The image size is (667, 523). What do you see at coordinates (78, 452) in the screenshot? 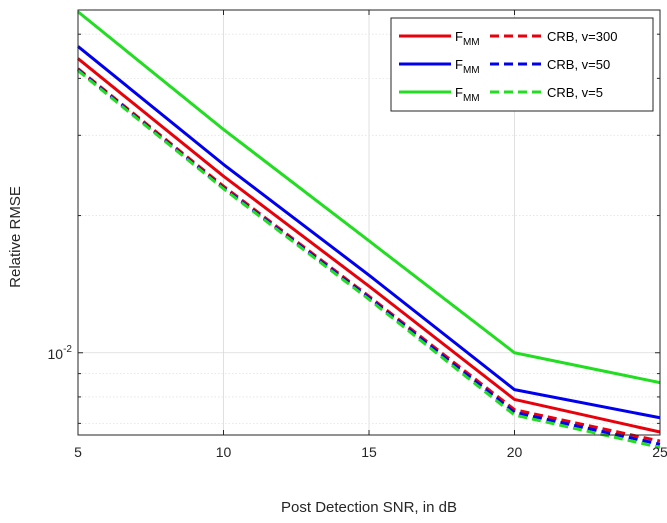
I see `x-tick-label: 5` at bounding box center [78, 452].